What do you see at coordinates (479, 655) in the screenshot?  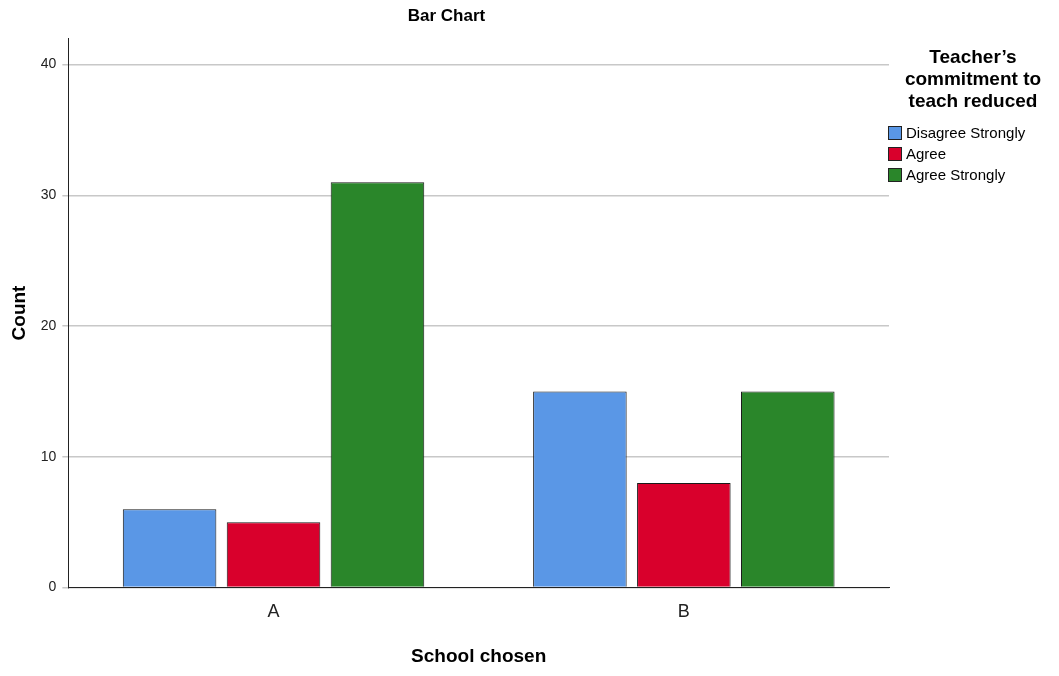 I see `x-axis-title: School chosen` at bounding box center [479, 655].